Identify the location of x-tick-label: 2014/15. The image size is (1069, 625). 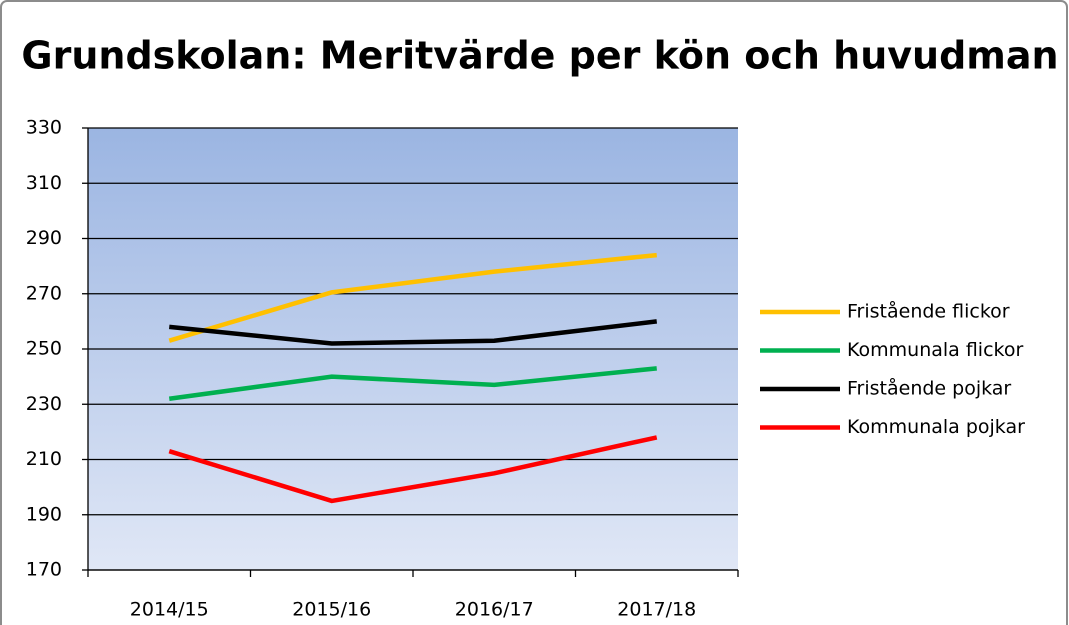
(169, 610).